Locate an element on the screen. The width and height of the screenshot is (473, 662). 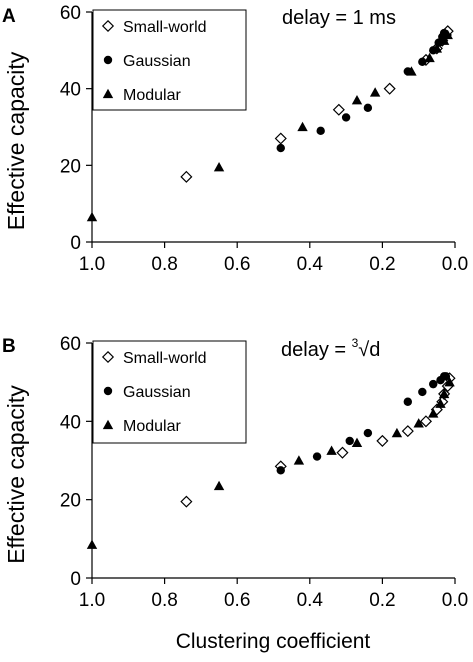
x-axis-label: Clustering coefficient is located at coordinates (273, 641).